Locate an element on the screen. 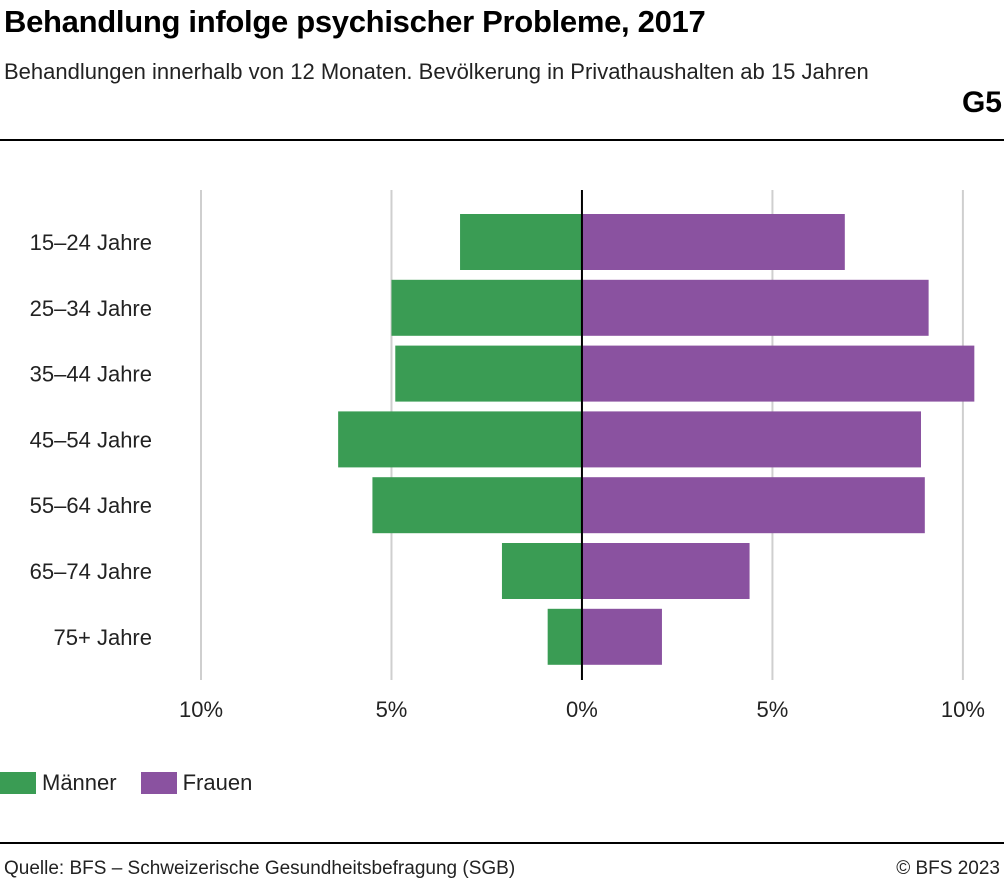  x-tick-label-1: 5% is located at coordinates (392, 709).